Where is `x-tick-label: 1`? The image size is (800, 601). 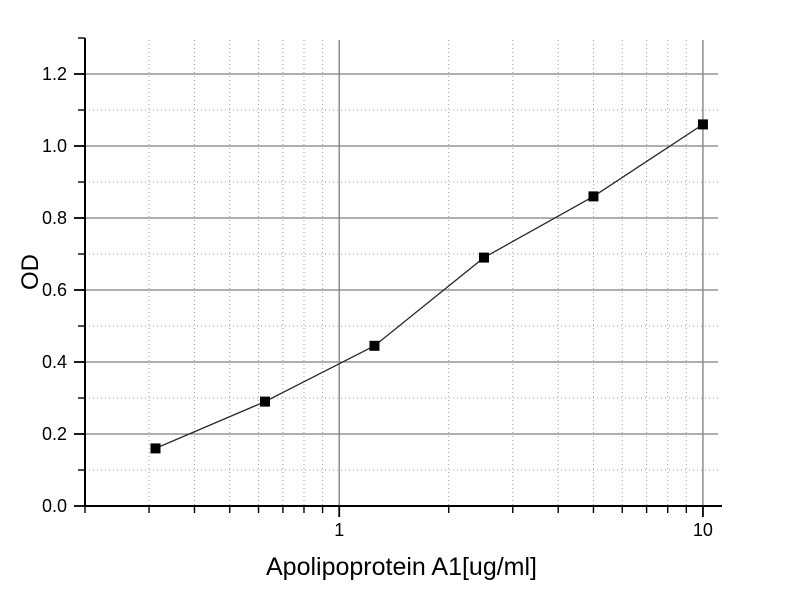
x-tick-label: 1 is located at coordinates (339, 530).